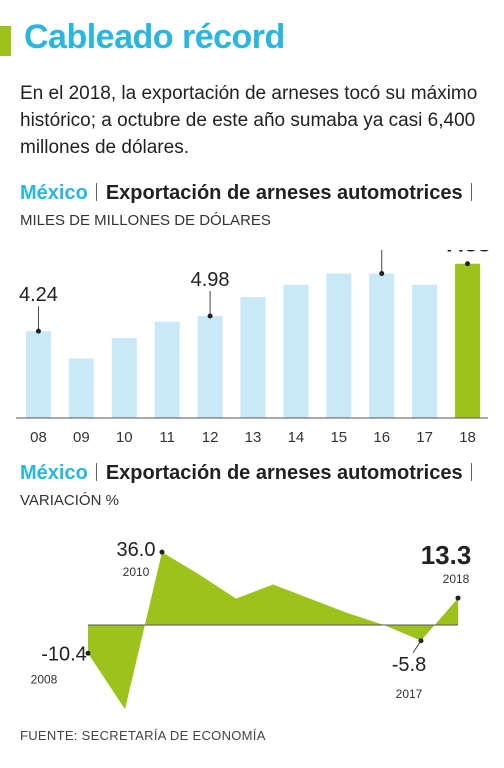  Describe the element at coordinates (456, 579) in the screenshot. I see `year-label: 2018` at that location.